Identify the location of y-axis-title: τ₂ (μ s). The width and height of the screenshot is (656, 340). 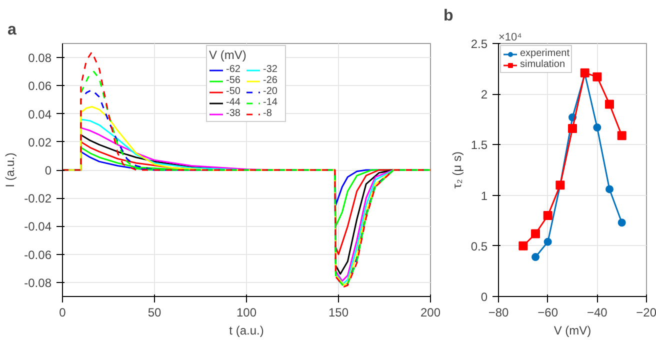
(457, 170).